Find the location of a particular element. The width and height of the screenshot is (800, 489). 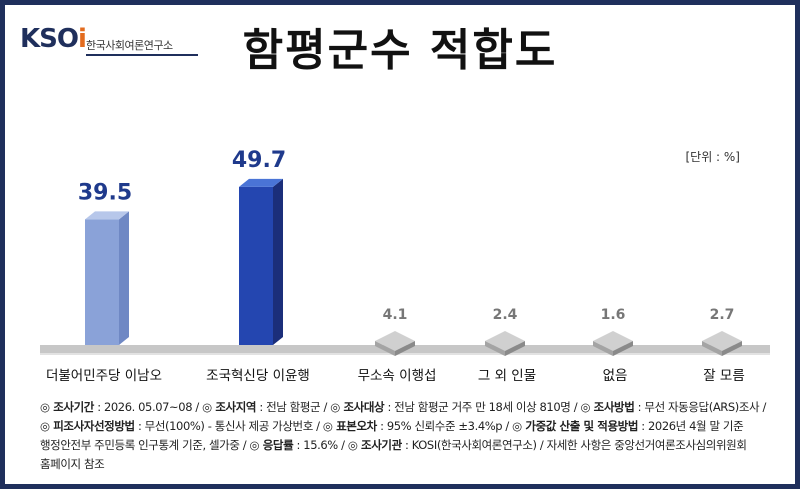

bar-2: 49.7 조국혁신당 이윤행 is located at coordinates (258, 266).